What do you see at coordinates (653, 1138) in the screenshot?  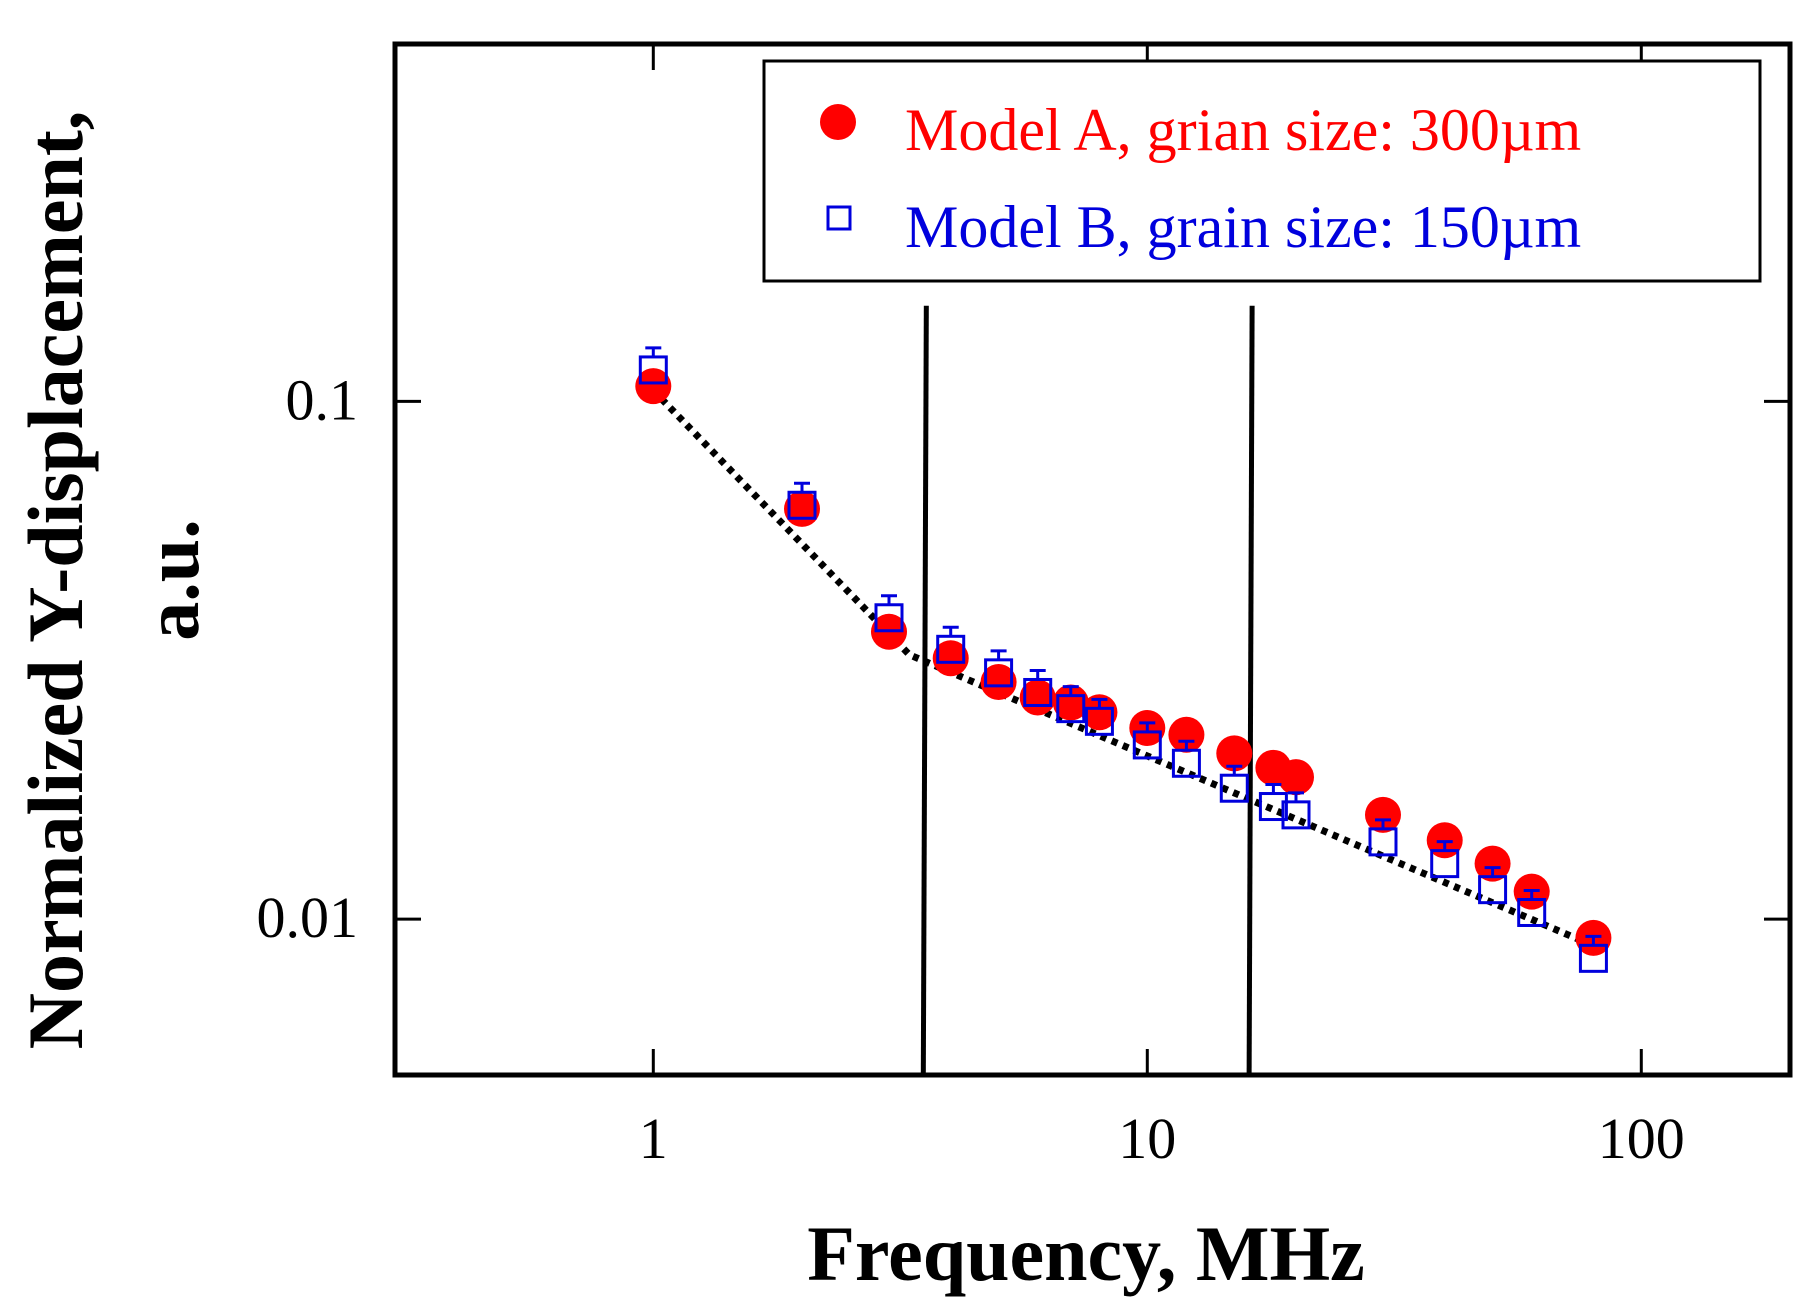 I see `x-tick-label: 1` at bounding box center [653, 1138].